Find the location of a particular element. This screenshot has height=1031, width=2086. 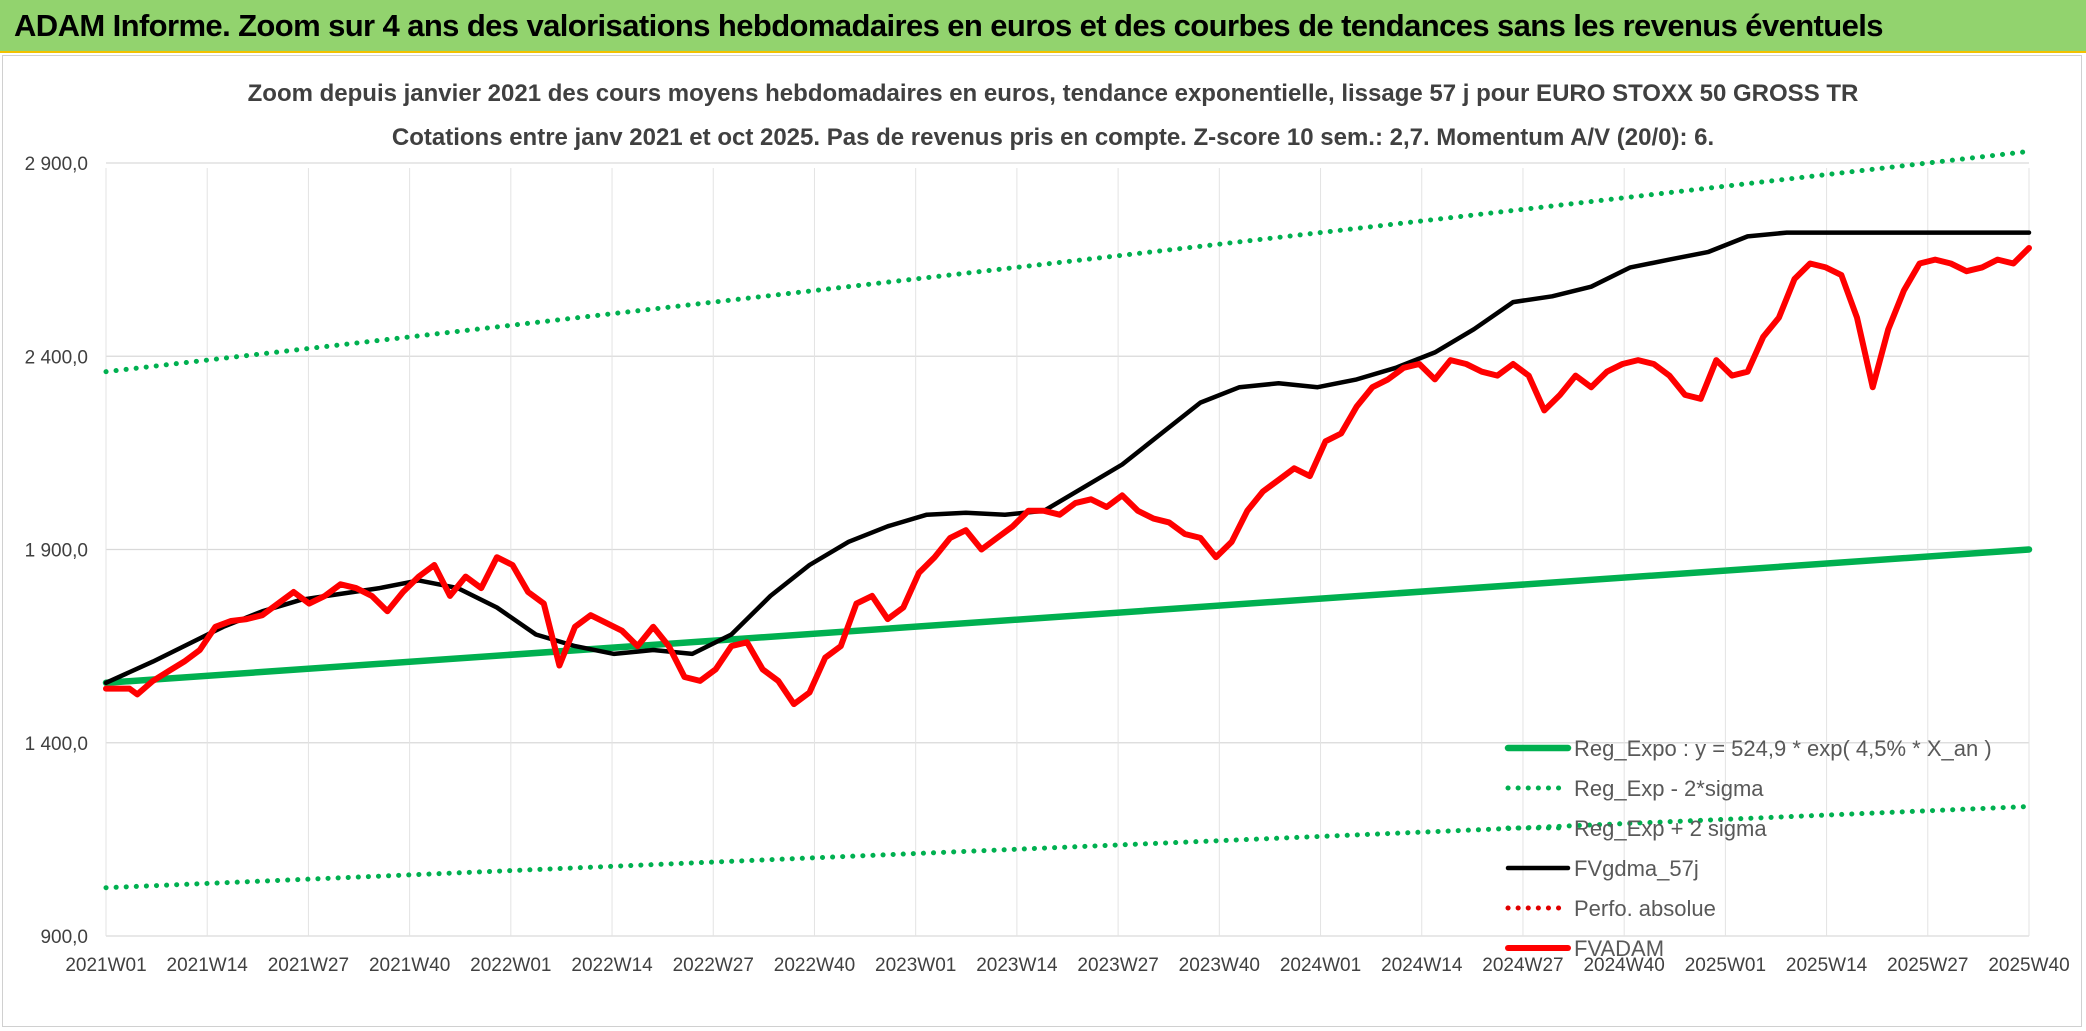

x-tick-label: 2025W14 is located at coordinates (1827, 965).